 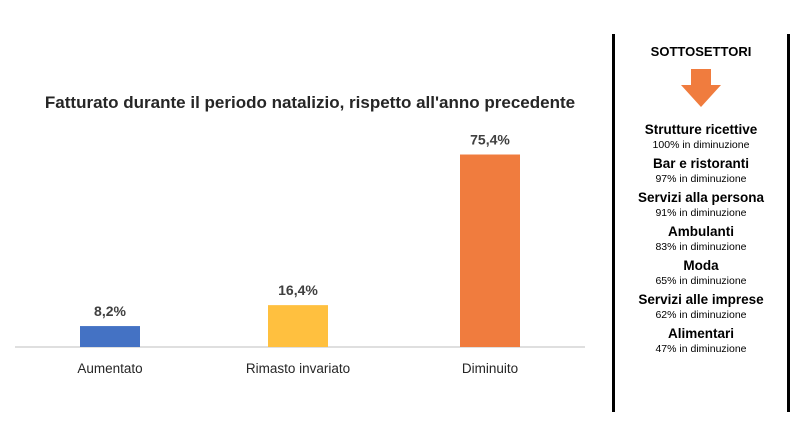 What do you see at coordinates (701, 179) in the screenshot?
I see `subsector-value: 97% in diminuzione` at bounding box center [701, 179].